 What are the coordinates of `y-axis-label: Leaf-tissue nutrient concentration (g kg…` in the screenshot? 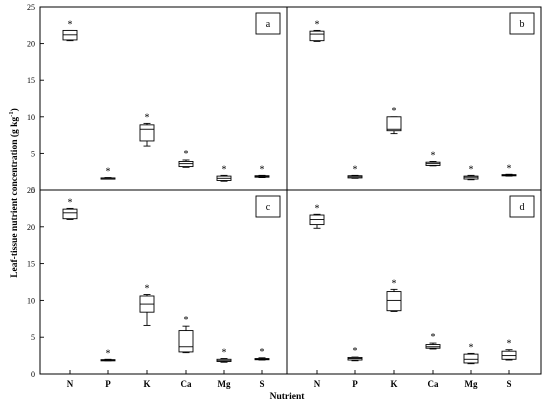 It's located at (14, 193).